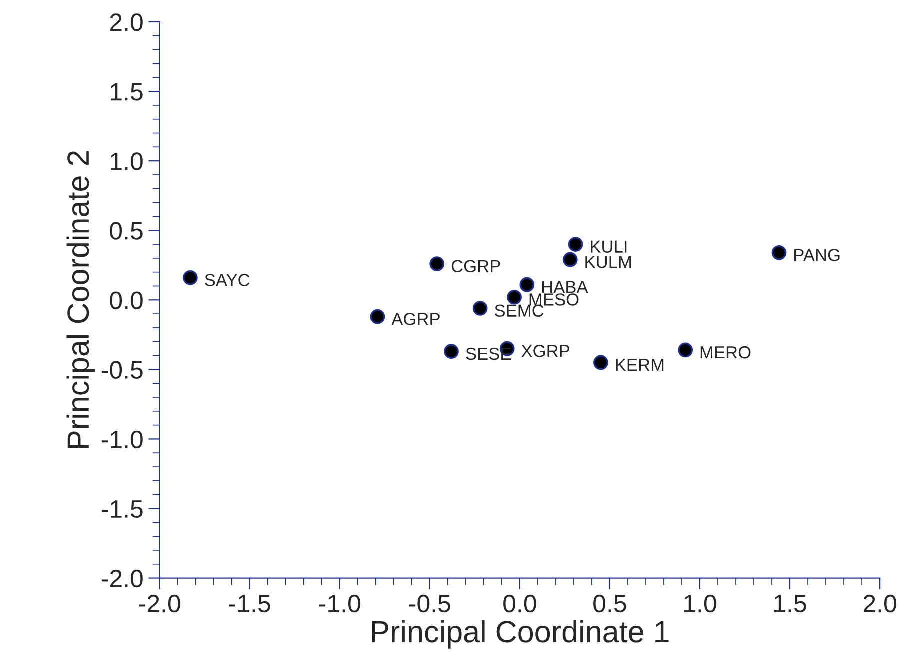 Image resolution: width=898 pixels, height=667 pixels. What do you see at coordinates (122, 439) in the screenshot?
I see `y-tick-label: -1.0` at bounding box center [122, 439].